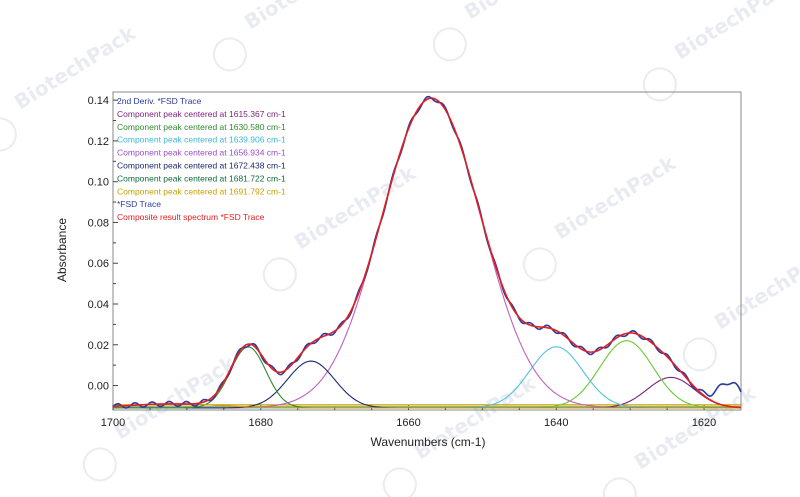  I want to click on watermark-7: BiotechPack, so click(161, 416).